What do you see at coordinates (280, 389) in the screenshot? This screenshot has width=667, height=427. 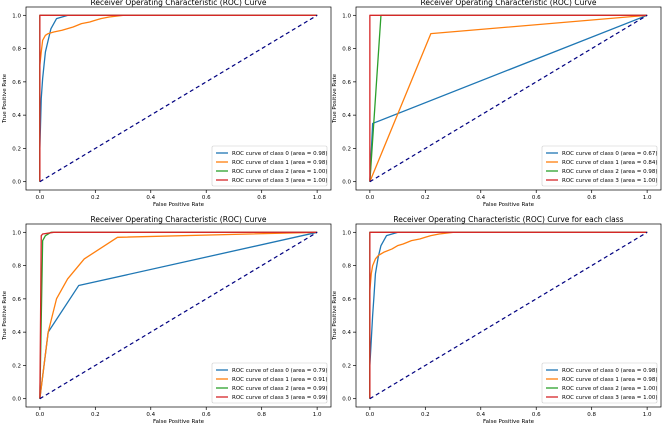 I see `legend-entry-class-2: ROC curve of class 2 (area = 0.99)` at bounding box center [280, 389].